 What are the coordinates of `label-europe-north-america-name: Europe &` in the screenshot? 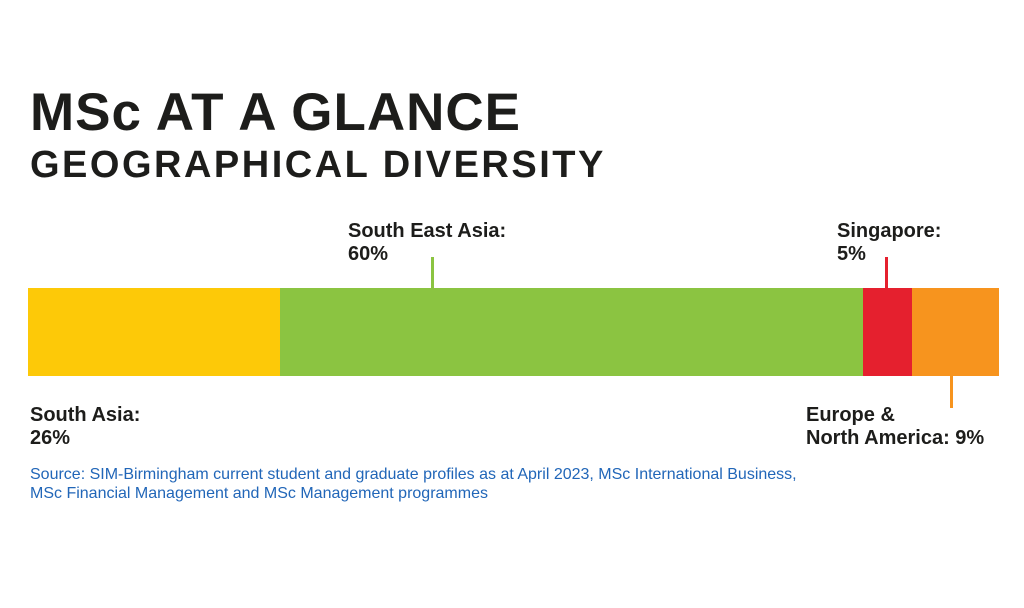 It's located at (850, 415).